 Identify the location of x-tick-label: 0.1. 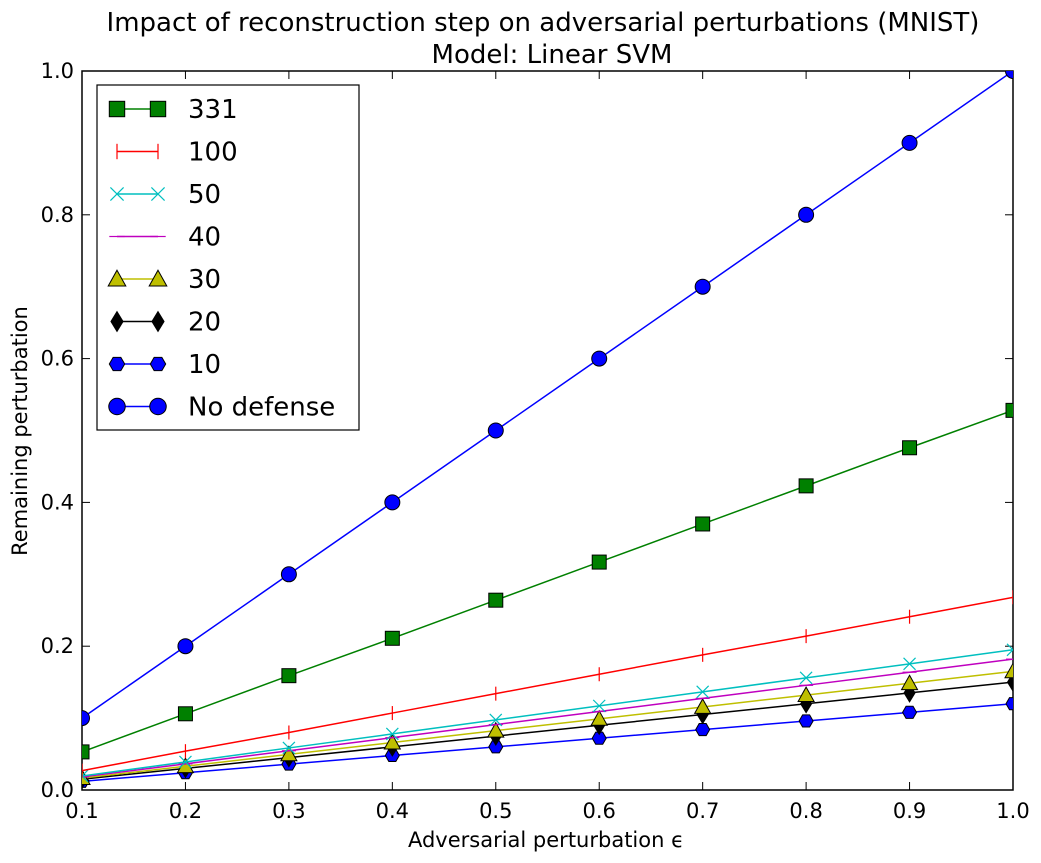
(81, 811).